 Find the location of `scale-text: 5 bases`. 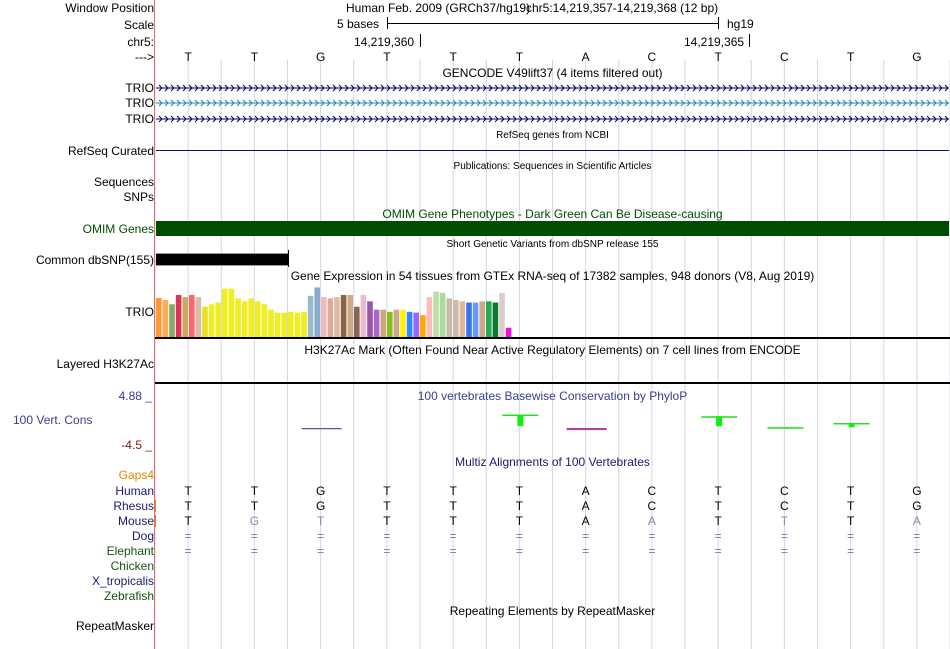

scale-text: 5 bases is located at coordinates (358, 24).